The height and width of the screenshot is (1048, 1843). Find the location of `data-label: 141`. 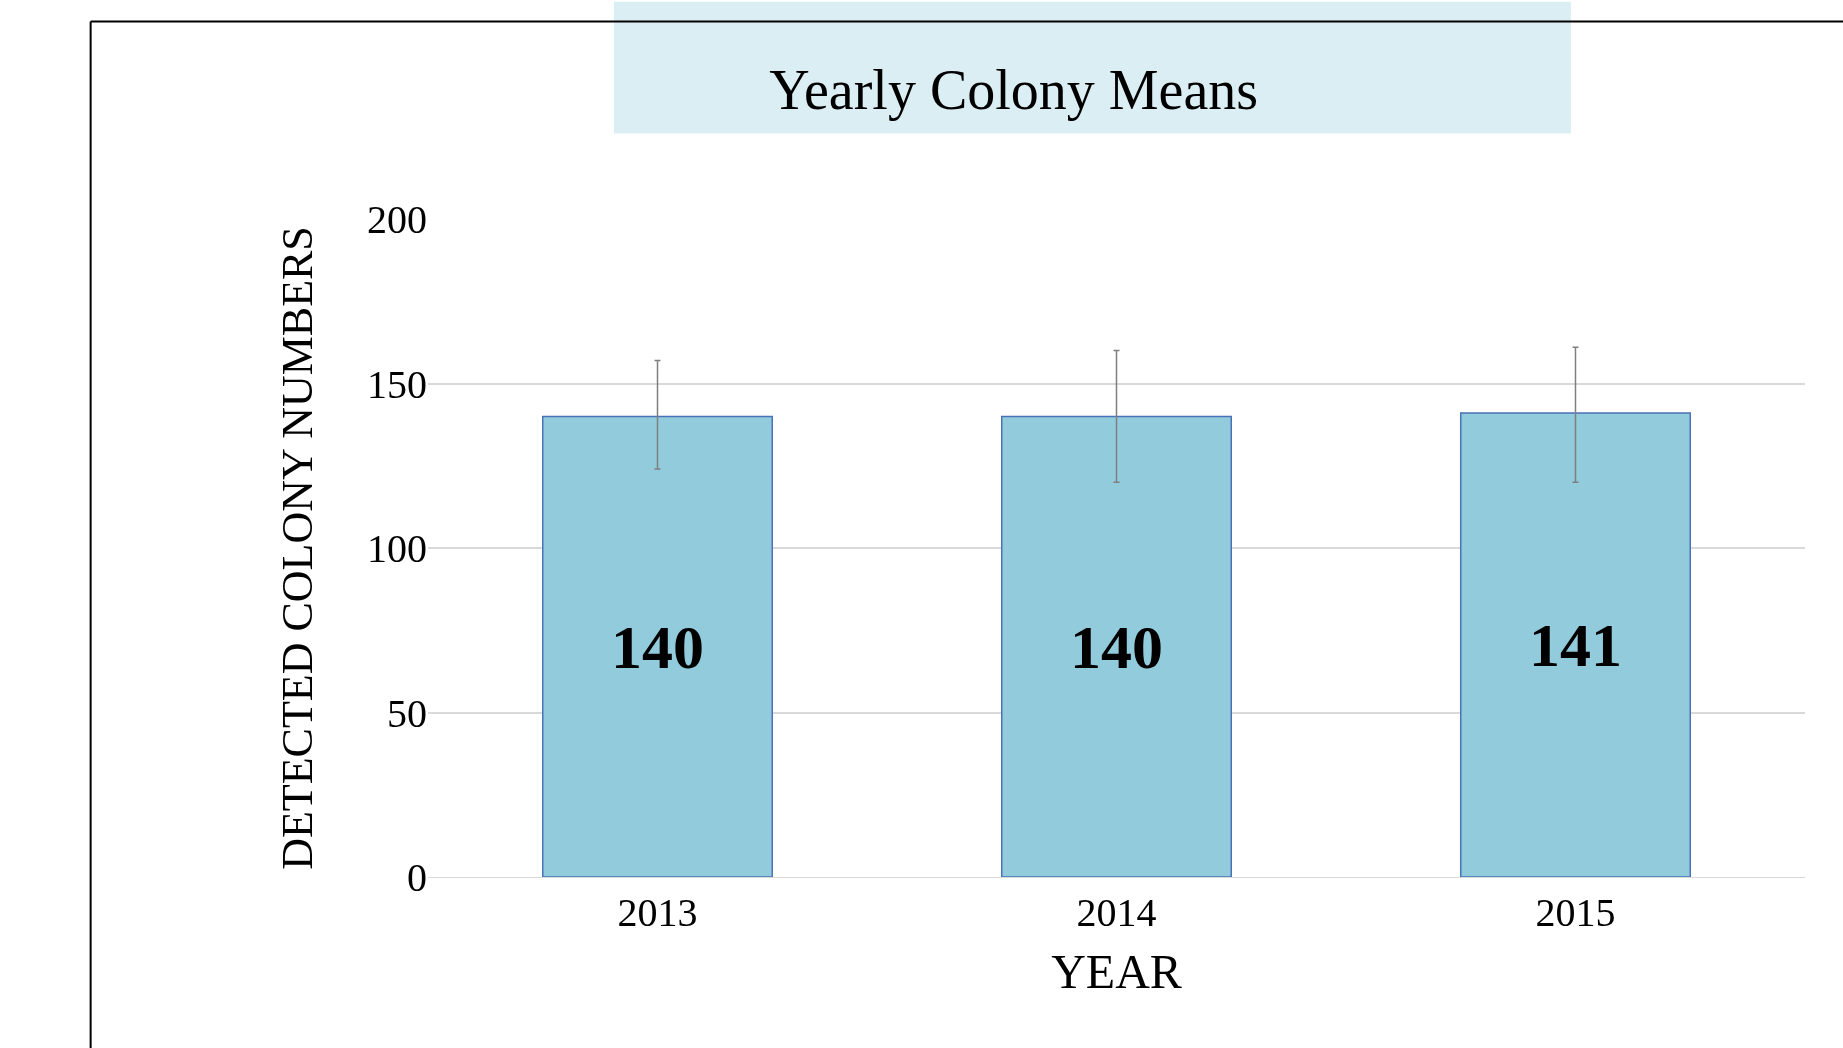

data-label: 141 is located at coordinates (1575, 645).